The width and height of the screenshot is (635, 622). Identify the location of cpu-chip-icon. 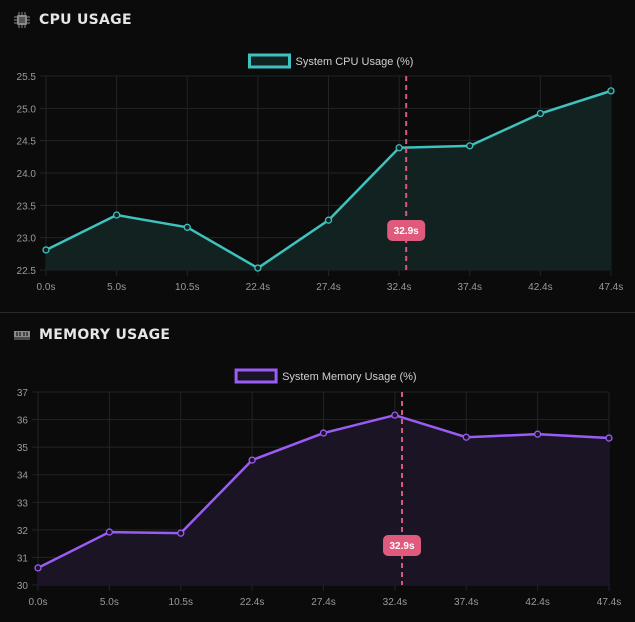
(22, 20).